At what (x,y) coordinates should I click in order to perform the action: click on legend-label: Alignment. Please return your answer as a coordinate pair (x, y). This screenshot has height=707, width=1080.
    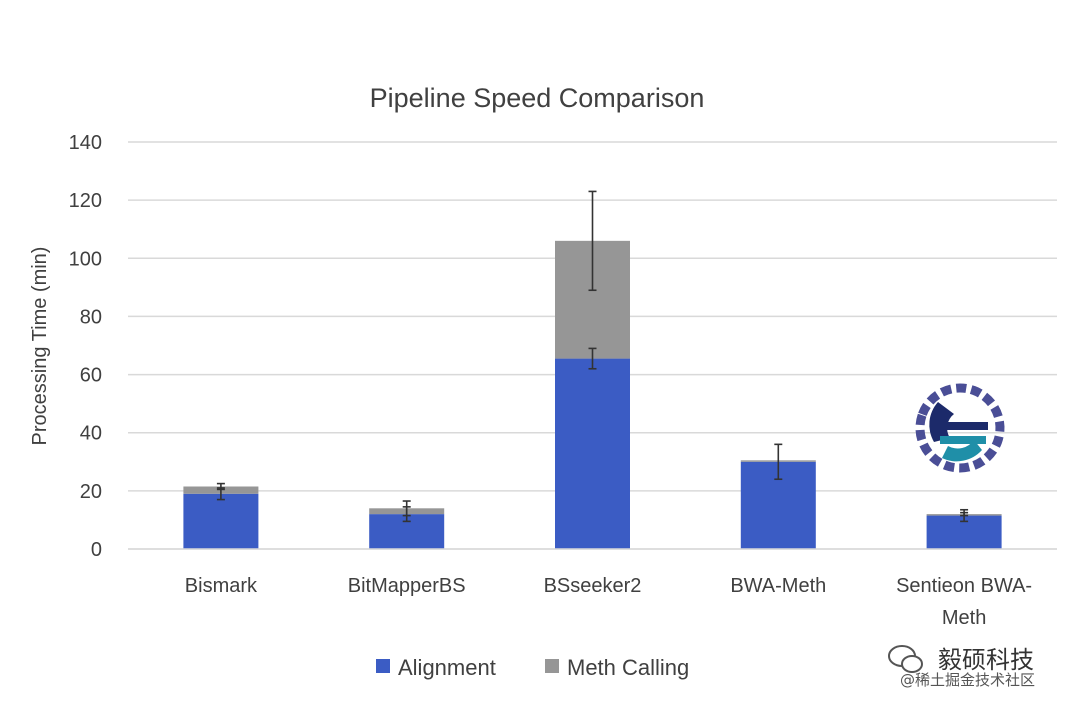
    Looking at the image, I should click on (447, 667).